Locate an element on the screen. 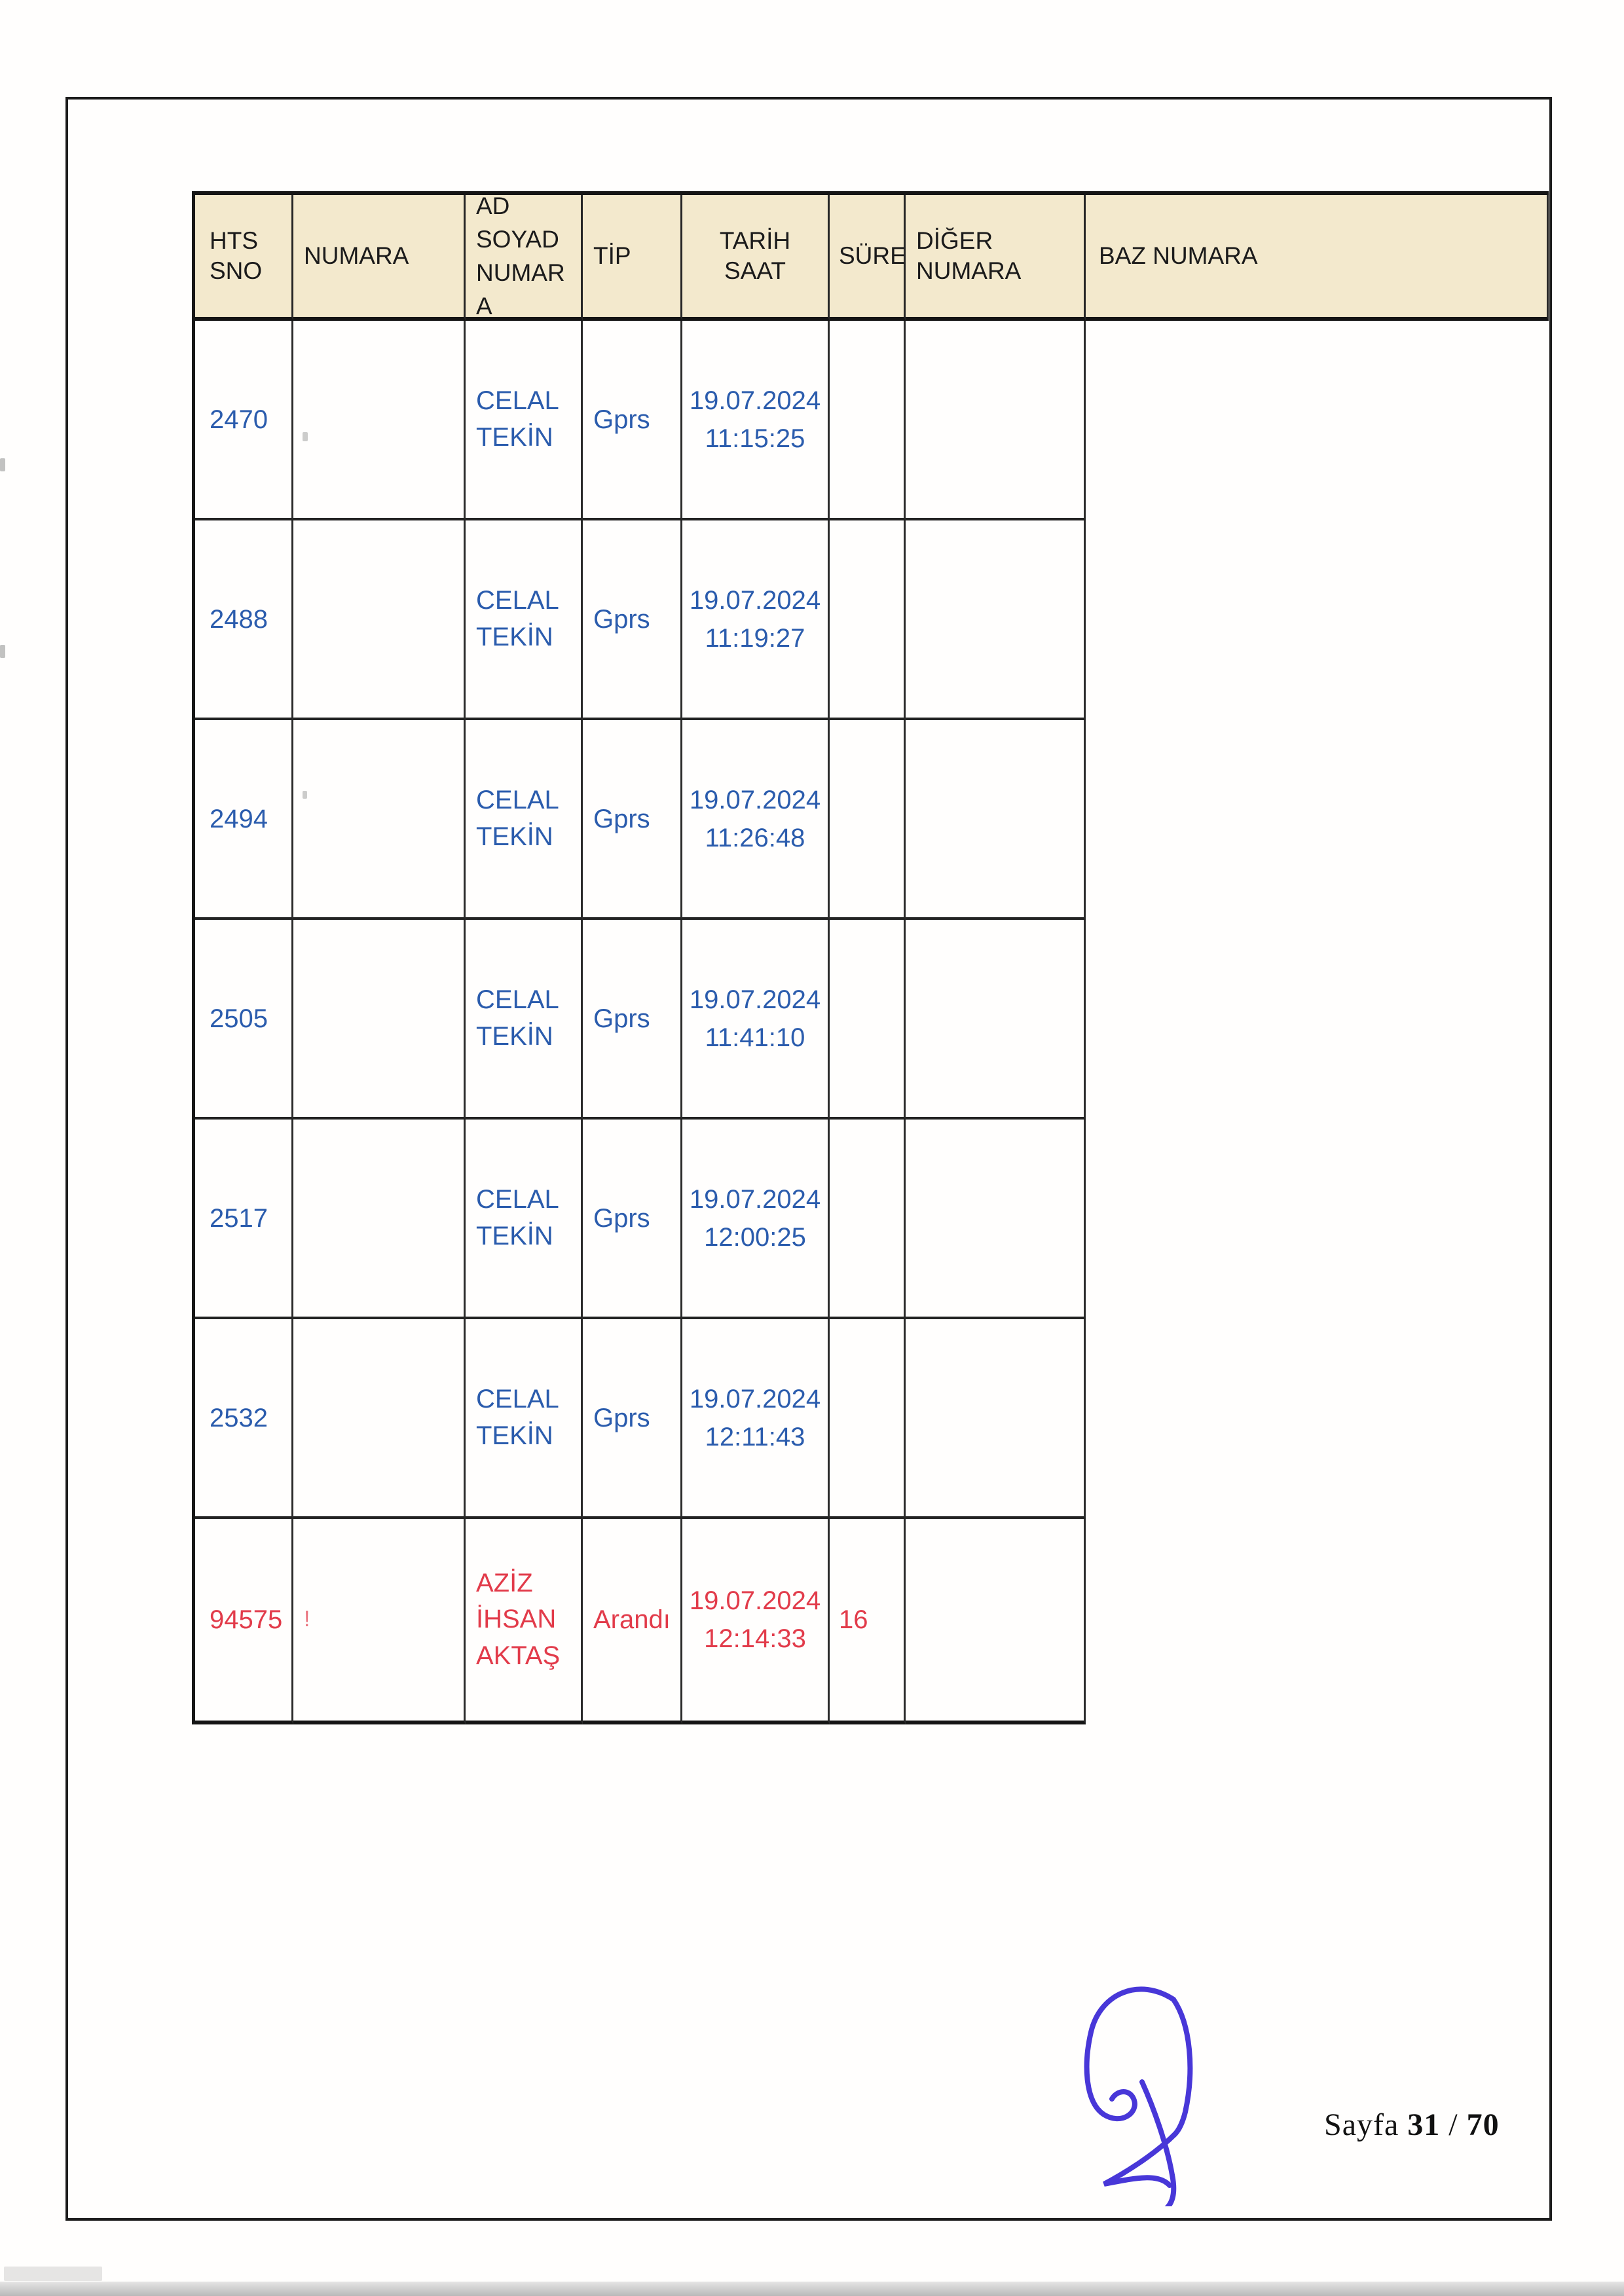 The image size is (1624, 2296). cell-tarih-saat: 19.07.2024 12:14:33 is located at coordinates (756, 1621).